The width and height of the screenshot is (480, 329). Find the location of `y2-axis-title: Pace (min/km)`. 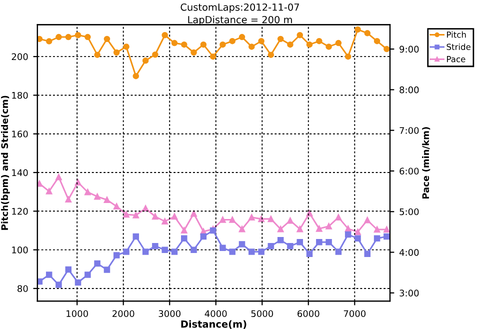

y2-axis-title: Pace (min/km) is located at coordinates (426, 163).